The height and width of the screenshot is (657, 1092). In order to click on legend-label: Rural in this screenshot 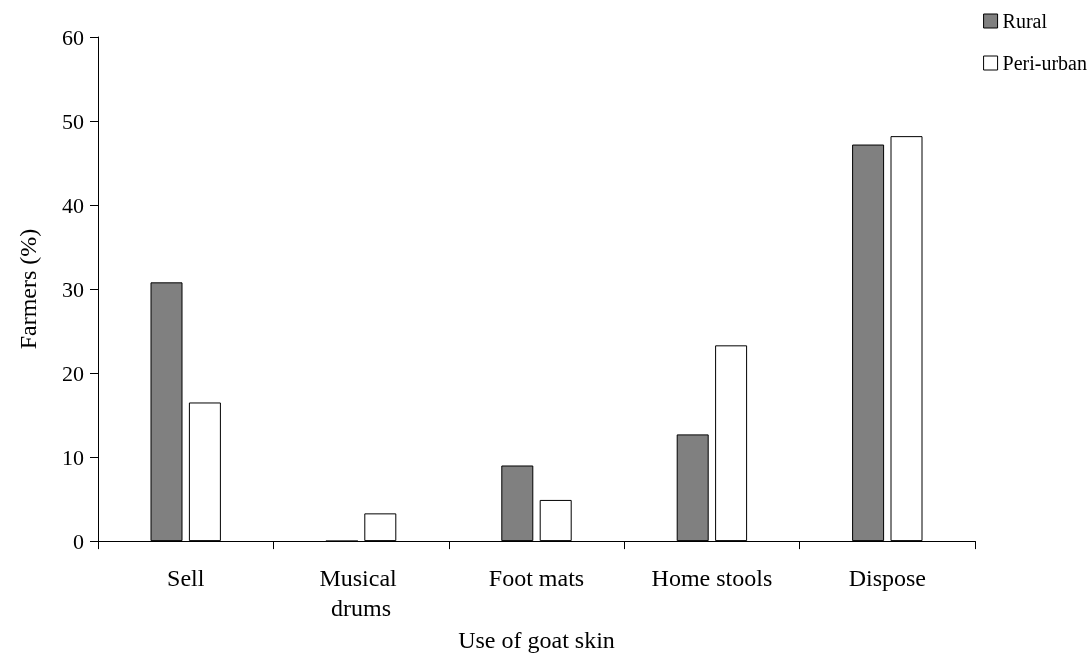, I will do `click(1025, 21)`.